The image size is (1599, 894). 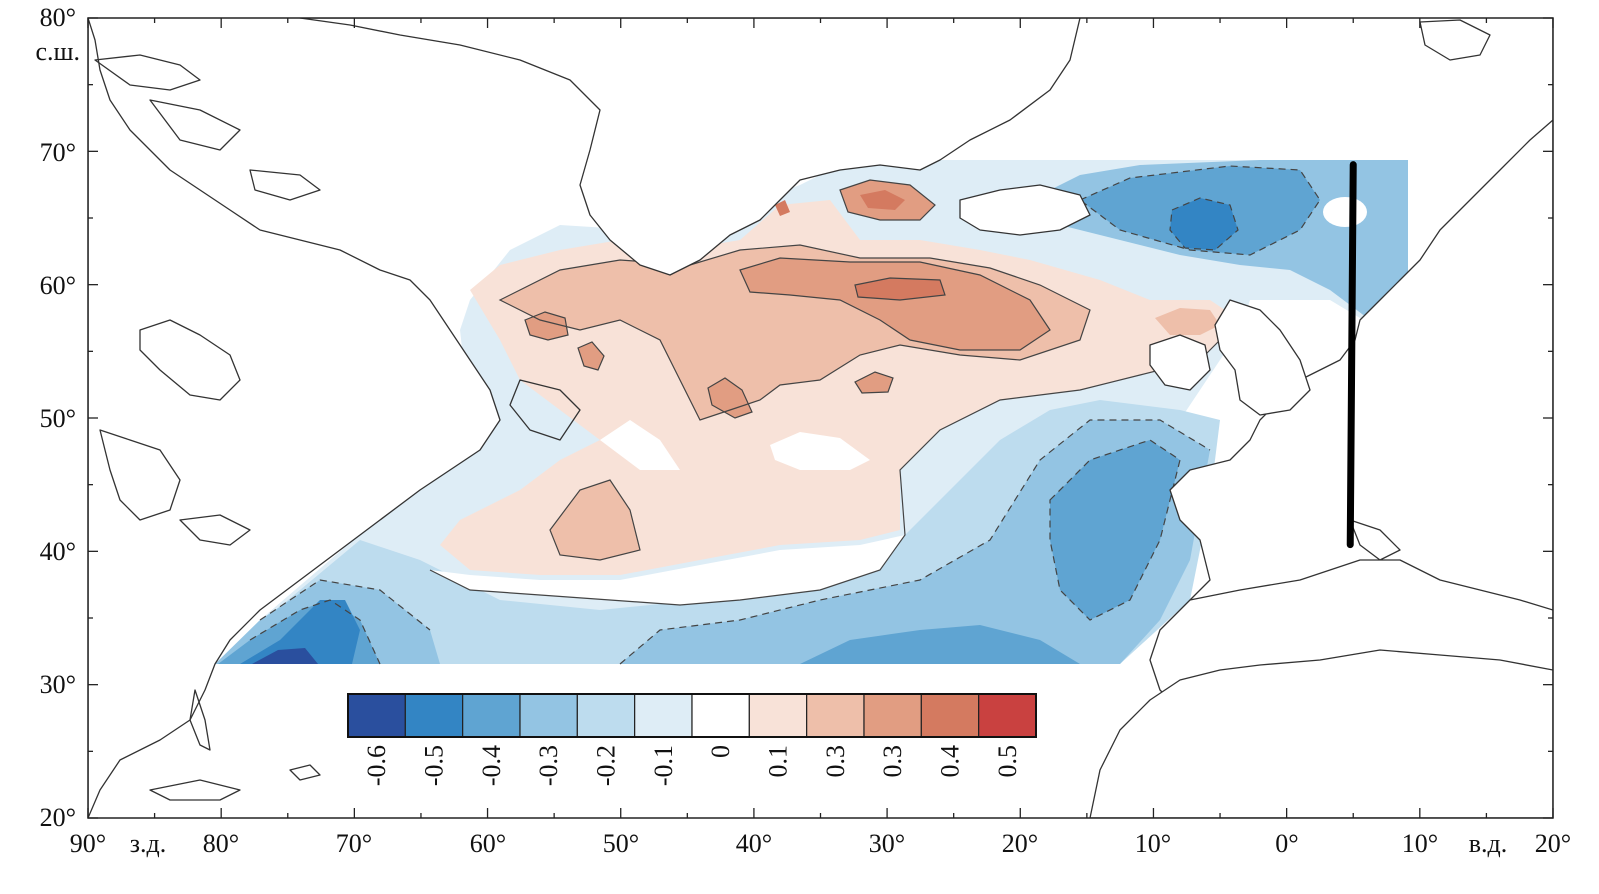 I want to click on ireland-land, so click(x=1180, y=362).